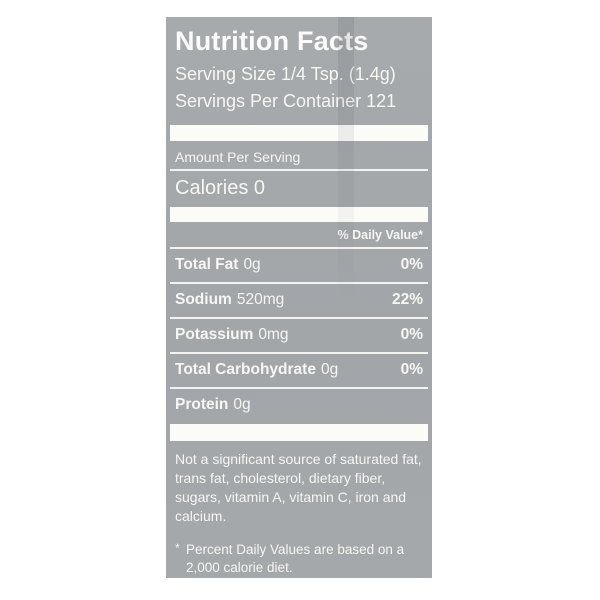  Describe the element at coordinates (299, 335) in the screenshot. I see `nutrient-row-potassium: Potassium 0mg 0%` at that location.